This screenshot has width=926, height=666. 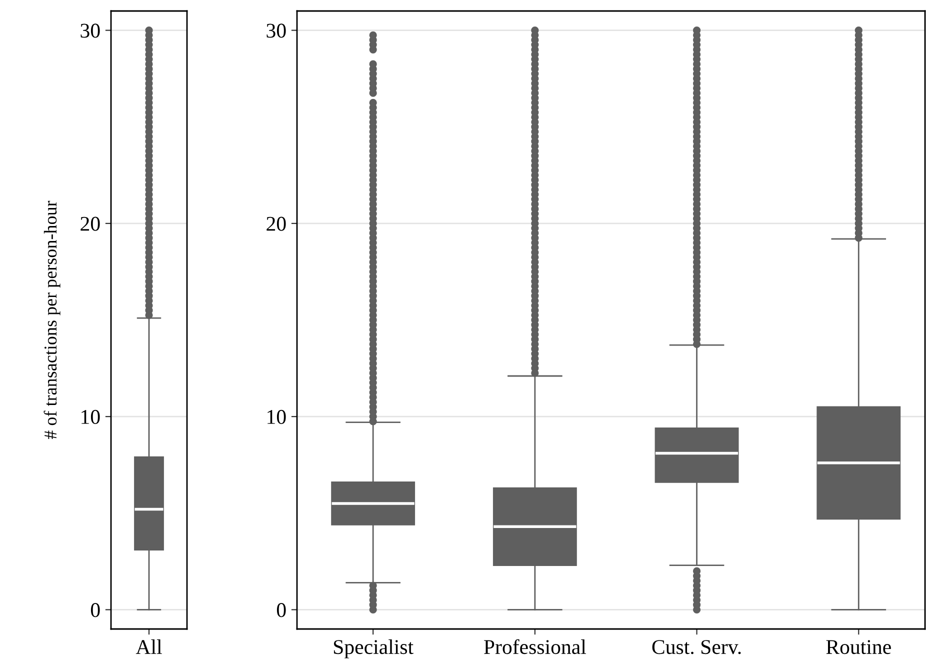 I want to click on x-tick-label: Routine, so click(x=858, y=647).